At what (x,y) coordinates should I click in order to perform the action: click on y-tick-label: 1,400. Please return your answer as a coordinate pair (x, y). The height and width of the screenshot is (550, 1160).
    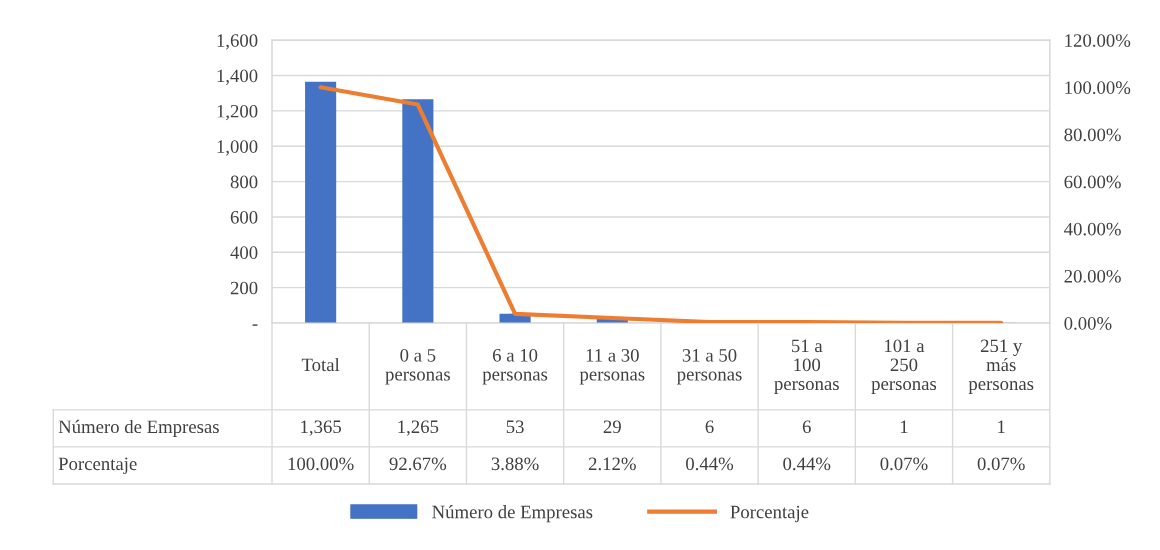
    Looking at the image, I should click on (237, 77).